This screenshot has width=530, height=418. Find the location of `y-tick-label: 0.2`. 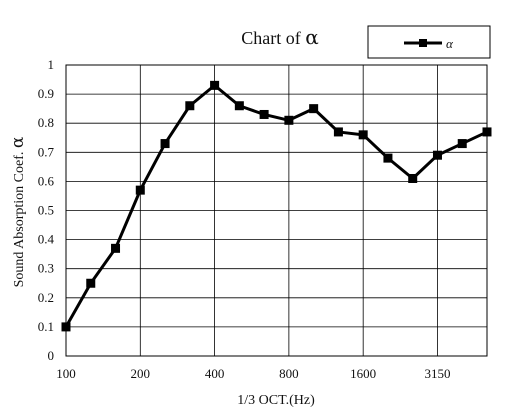

y-tick-label: 0.2 is located at coordinates (46, 297).